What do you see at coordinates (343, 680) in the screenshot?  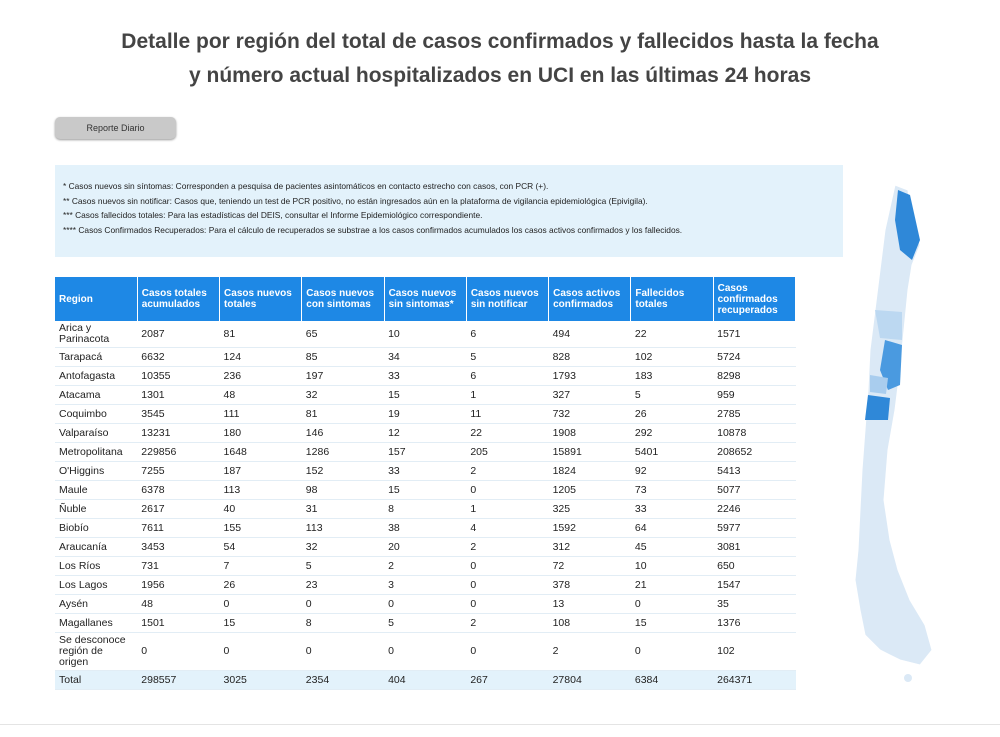 I see `number-cell: 2354` at bounding box center [343, 680].